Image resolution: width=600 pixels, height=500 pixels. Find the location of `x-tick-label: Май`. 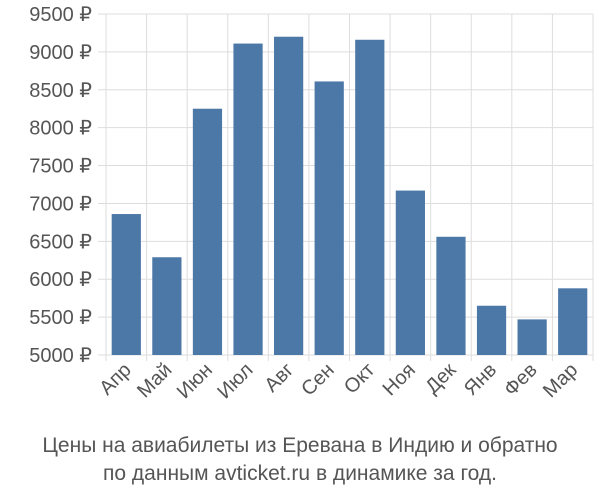

x-tick-label: Май is located at coordinates (154, 380).